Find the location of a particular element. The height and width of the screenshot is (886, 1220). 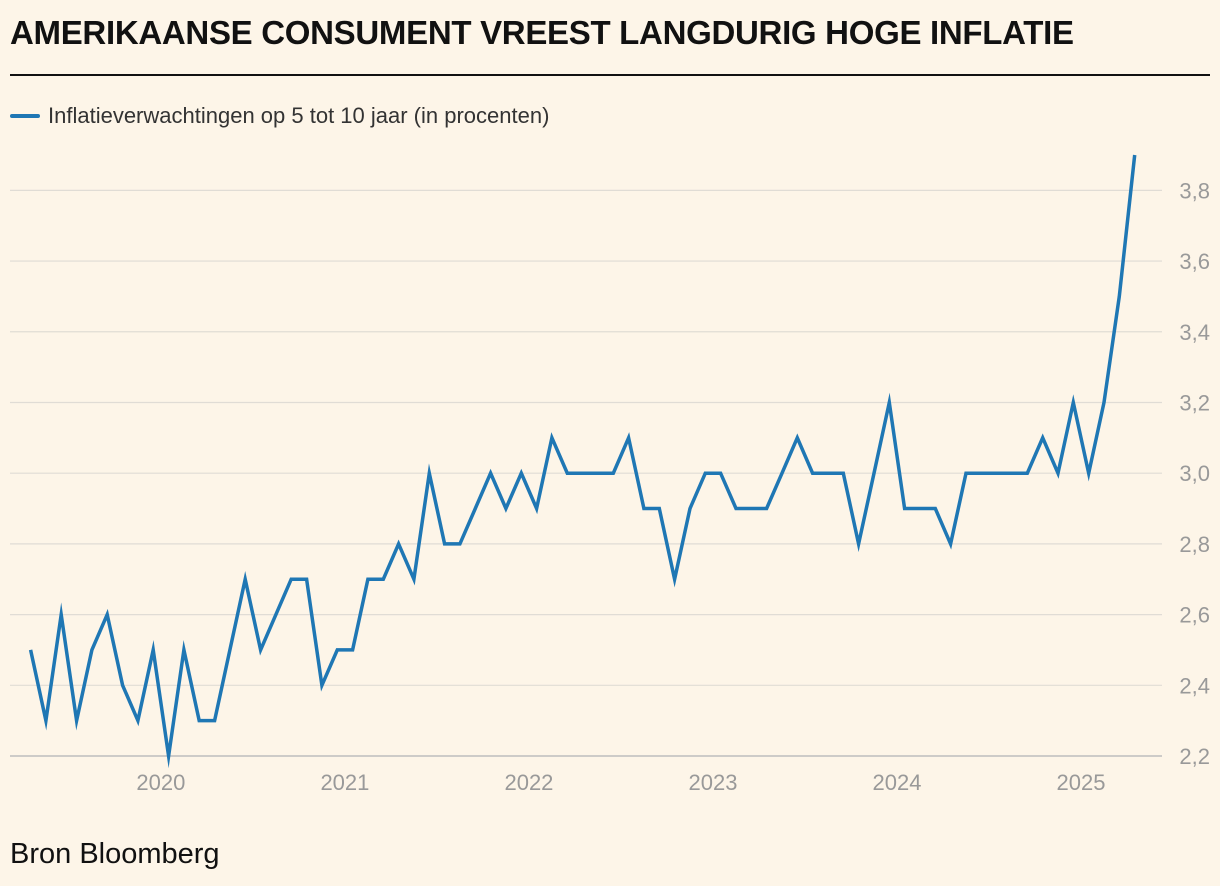

x-tick-label: 2021 is located at coordinates (344, 782).